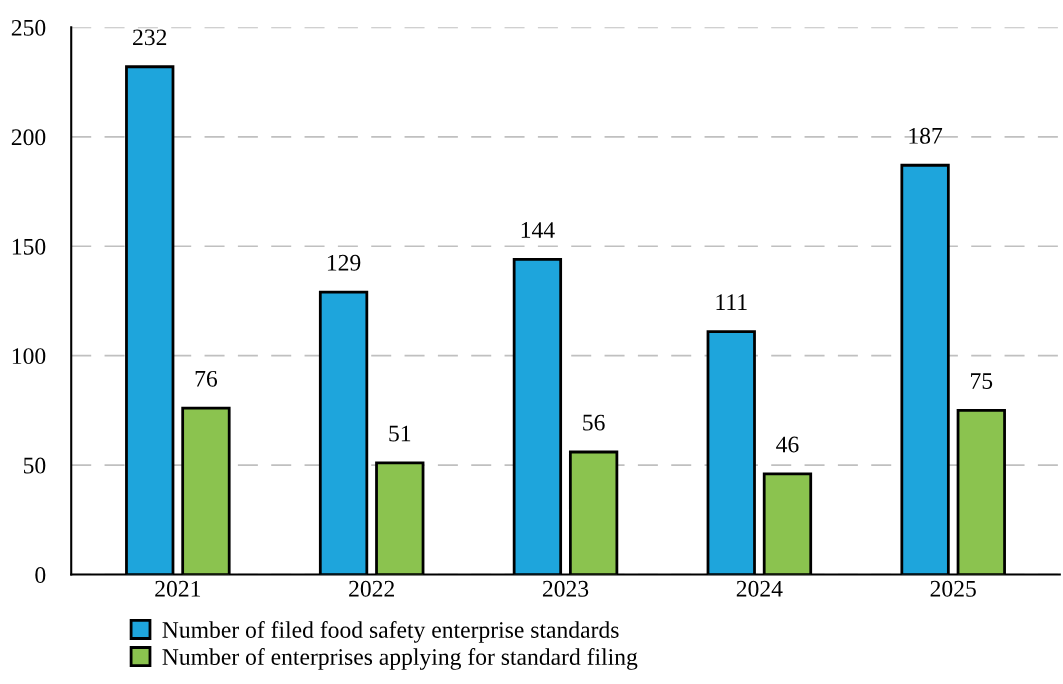  Describe the element at coordinates (28, 137) in the screenshot. I see `y-tick-label: 200` at that location.